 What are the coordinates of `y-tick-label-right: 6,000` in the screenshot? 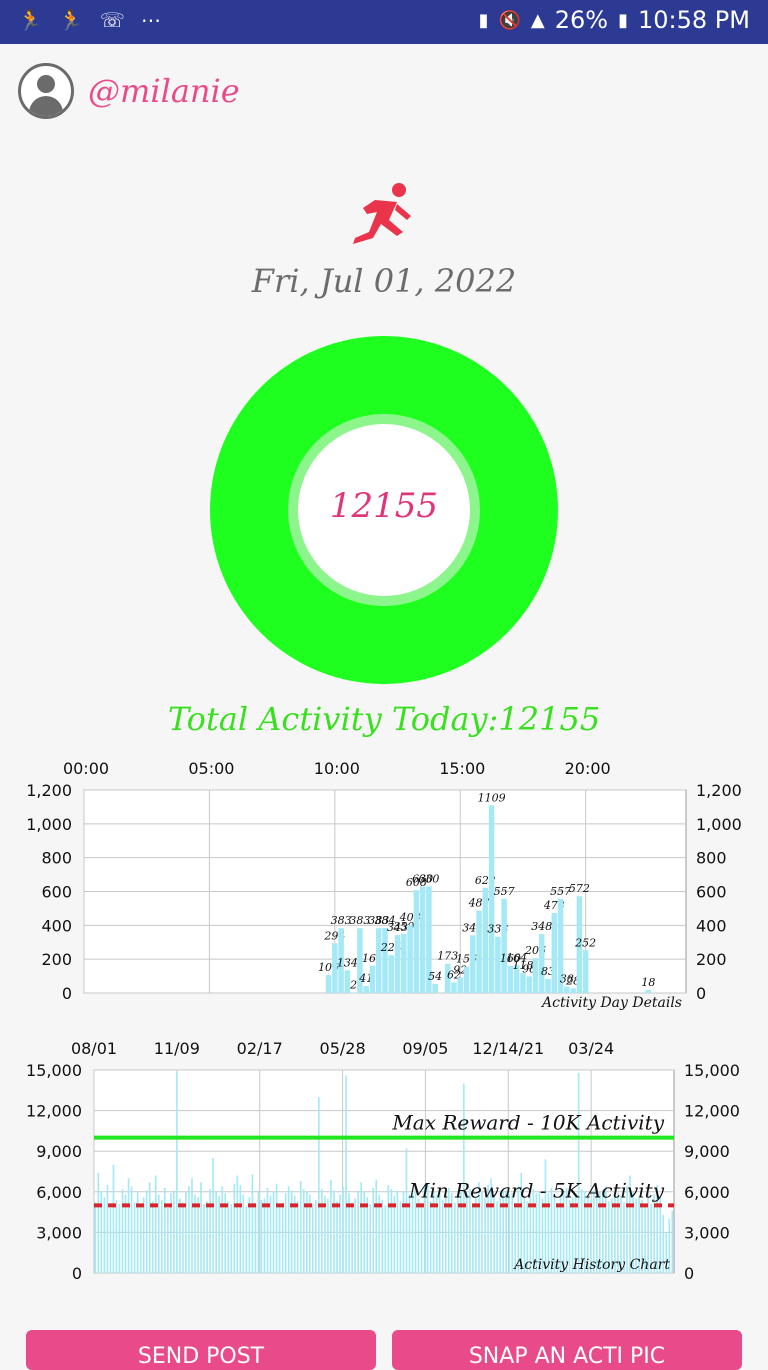 It's located at (707, 1192).